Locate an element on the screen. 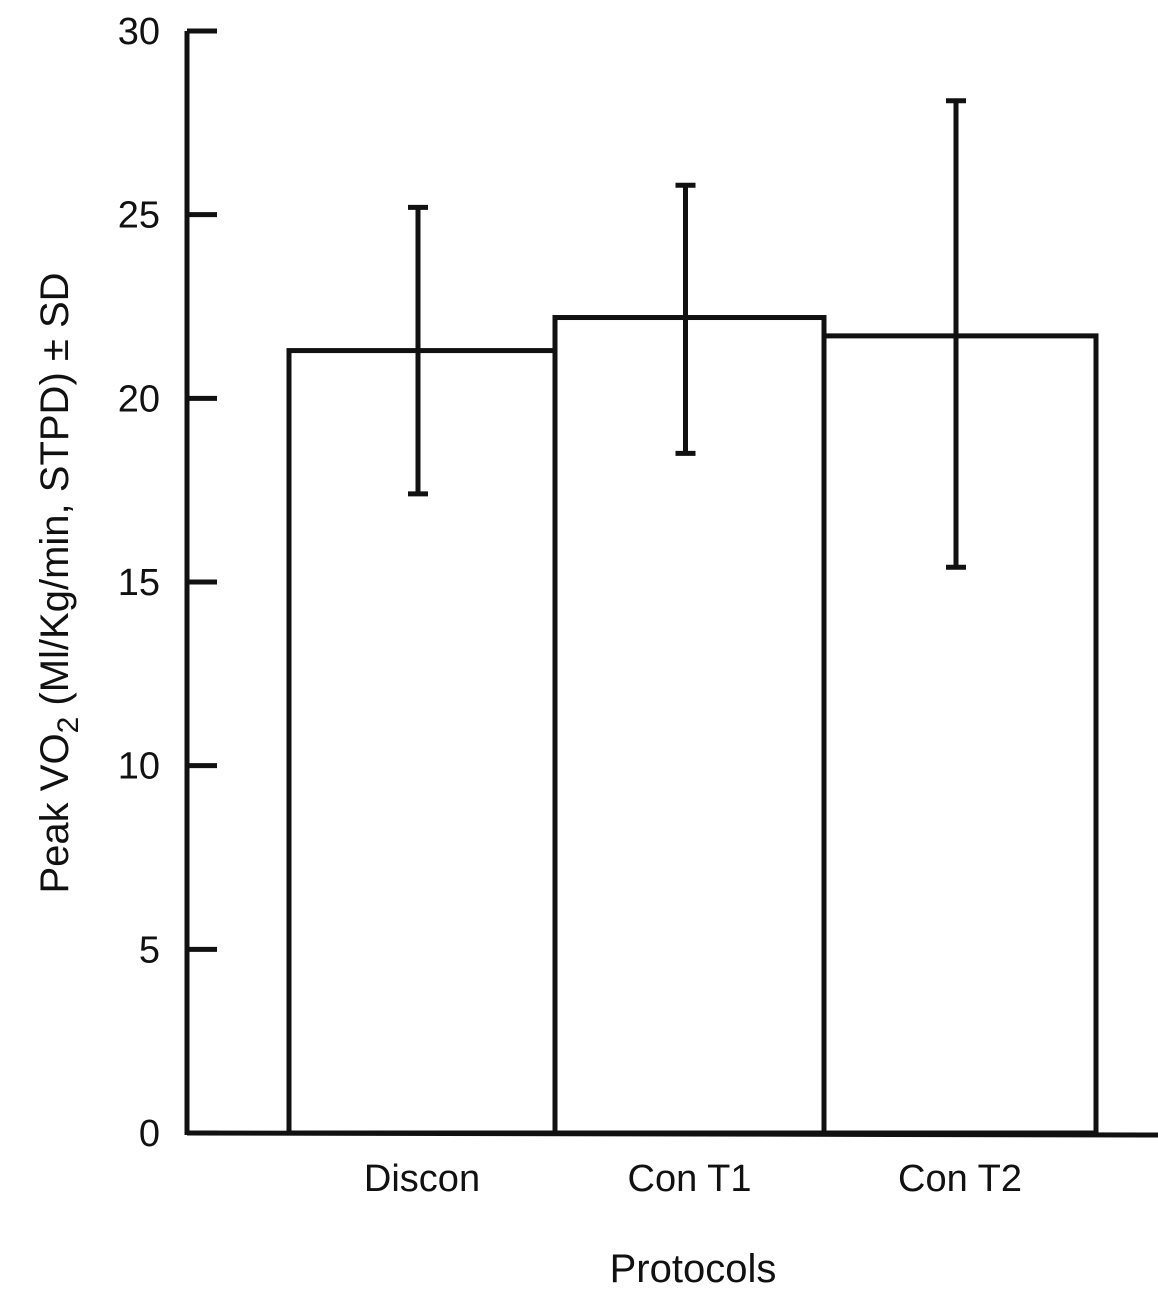 The width and height of the screenshot is (1158, 1289). x-labels-layer: Discon Con T1 Con T2 is located at coordinates (693, 1179).